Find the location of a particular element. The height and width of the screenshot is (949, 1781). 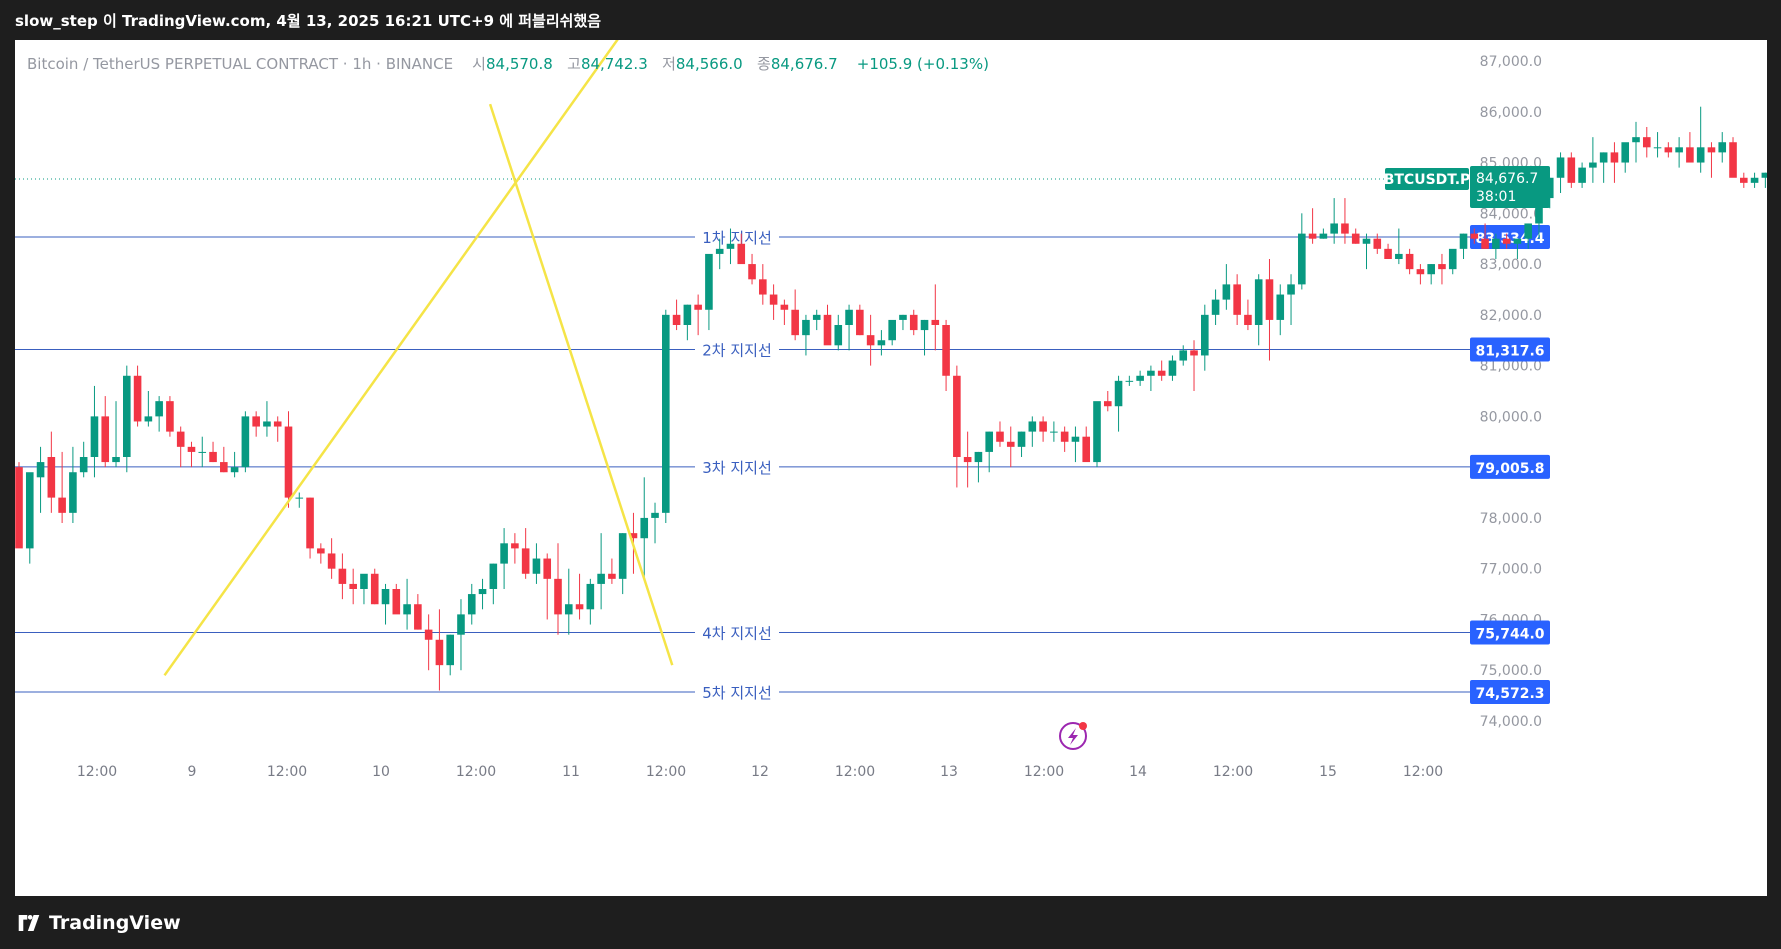

trendline is located at coordinates (581, 384).